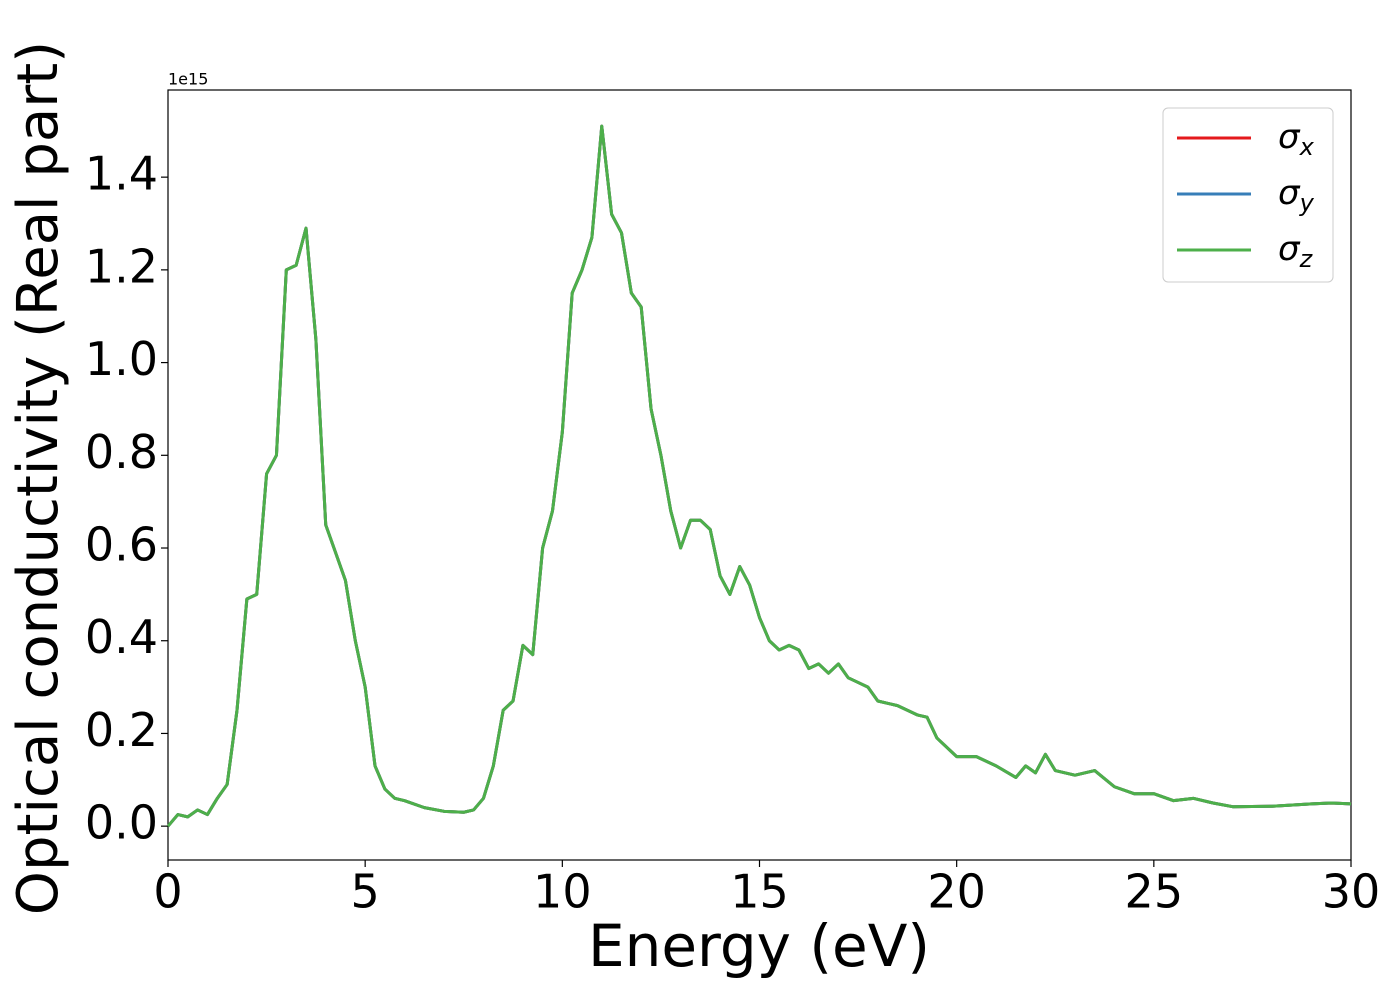  What do you see at coordinates (121, 823) in the screenshot?
I see `y-tick-label: 0.0` at bounding box center [121, 823].